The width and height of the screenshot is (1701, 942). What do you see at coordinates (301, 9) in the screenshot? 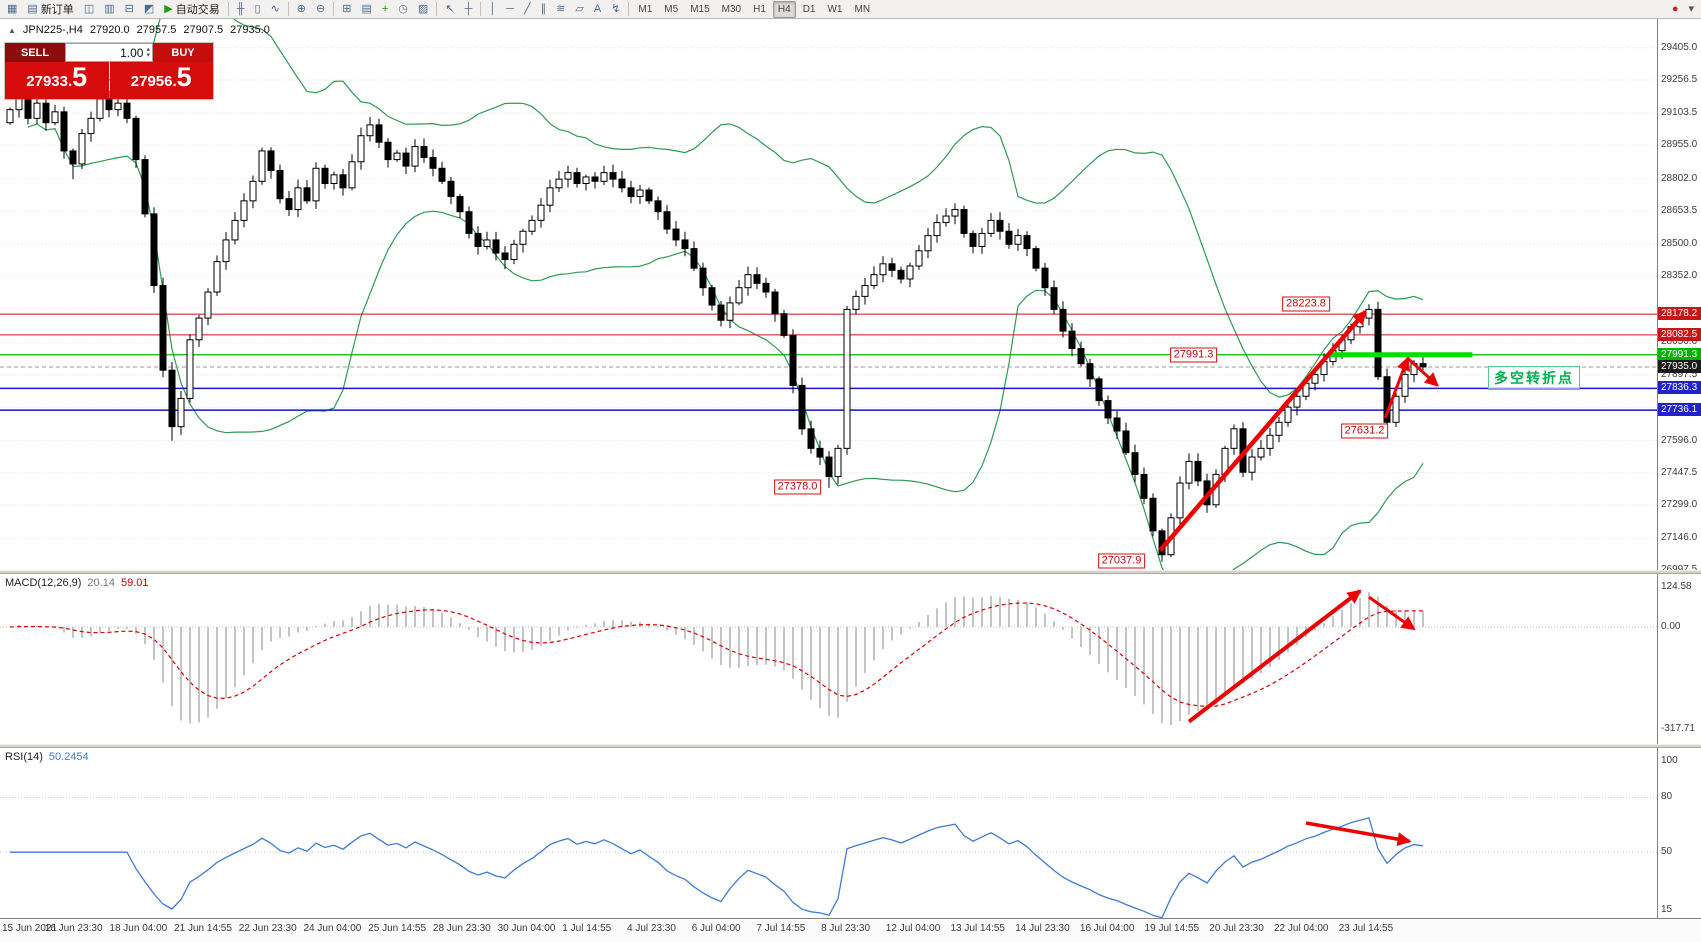
I see `zoom-in-icon: ⊕` at bounding box center [301, 9].